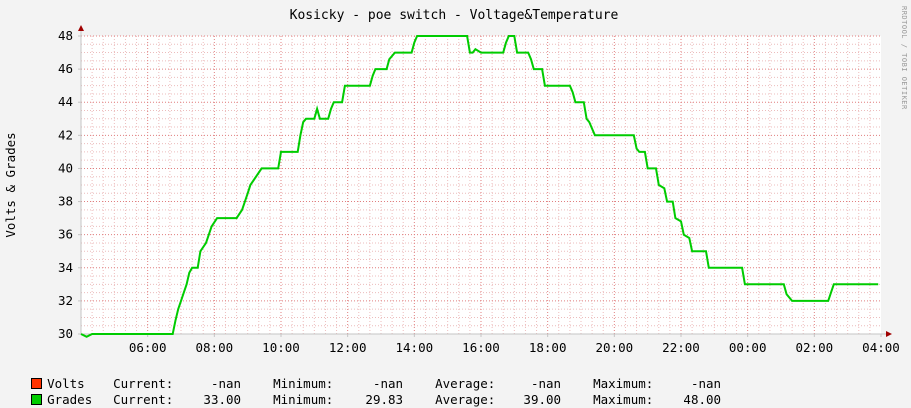 This screenshot has height=408, width=911. Describe the element at coordinates (37, 383) in the screenshot. I see `volts-swatch` at that location.